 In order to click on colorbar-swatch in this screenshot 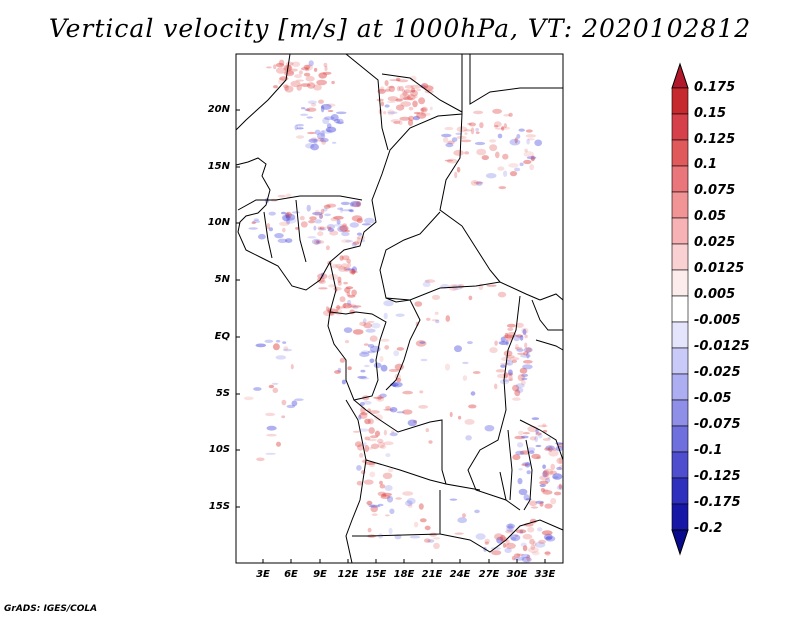, I will do `click(680, 491)`.